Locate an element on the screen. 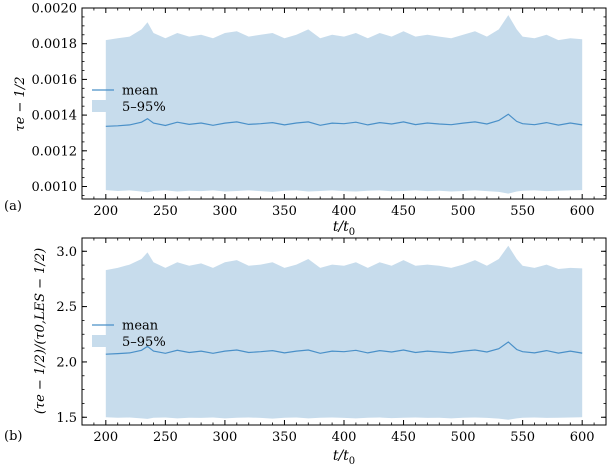 The width and height of the screenshot is (615, 466). y-axis-label-b: (τe − 1/2)/(τ0,LES − 1/2) is located at coordinates (40, 331).